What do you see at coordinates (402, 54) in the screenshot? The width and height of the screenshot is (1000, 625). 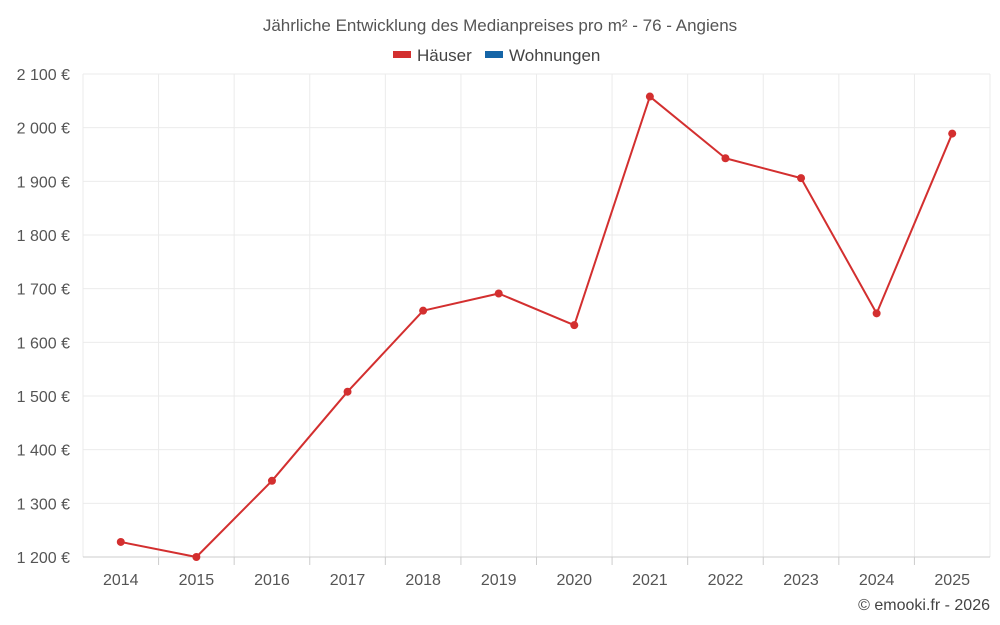 I see `legend-swatch-haeuser` at bounding box center [402, 54].